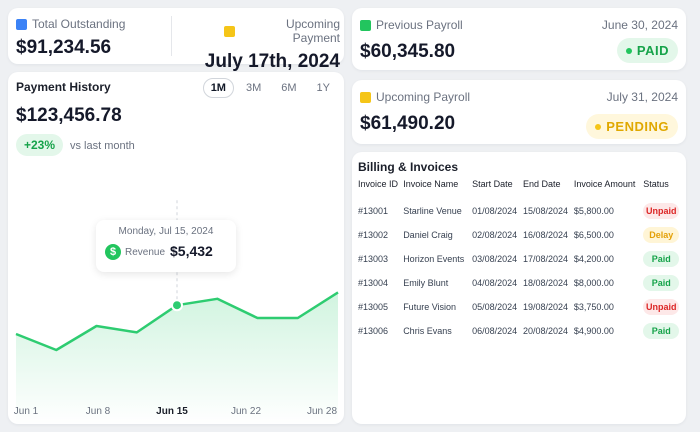 The width and height of the screenshot is (700, 432). I want to click on invoice-start-cell: 04/08/2024, so click(495, 283).